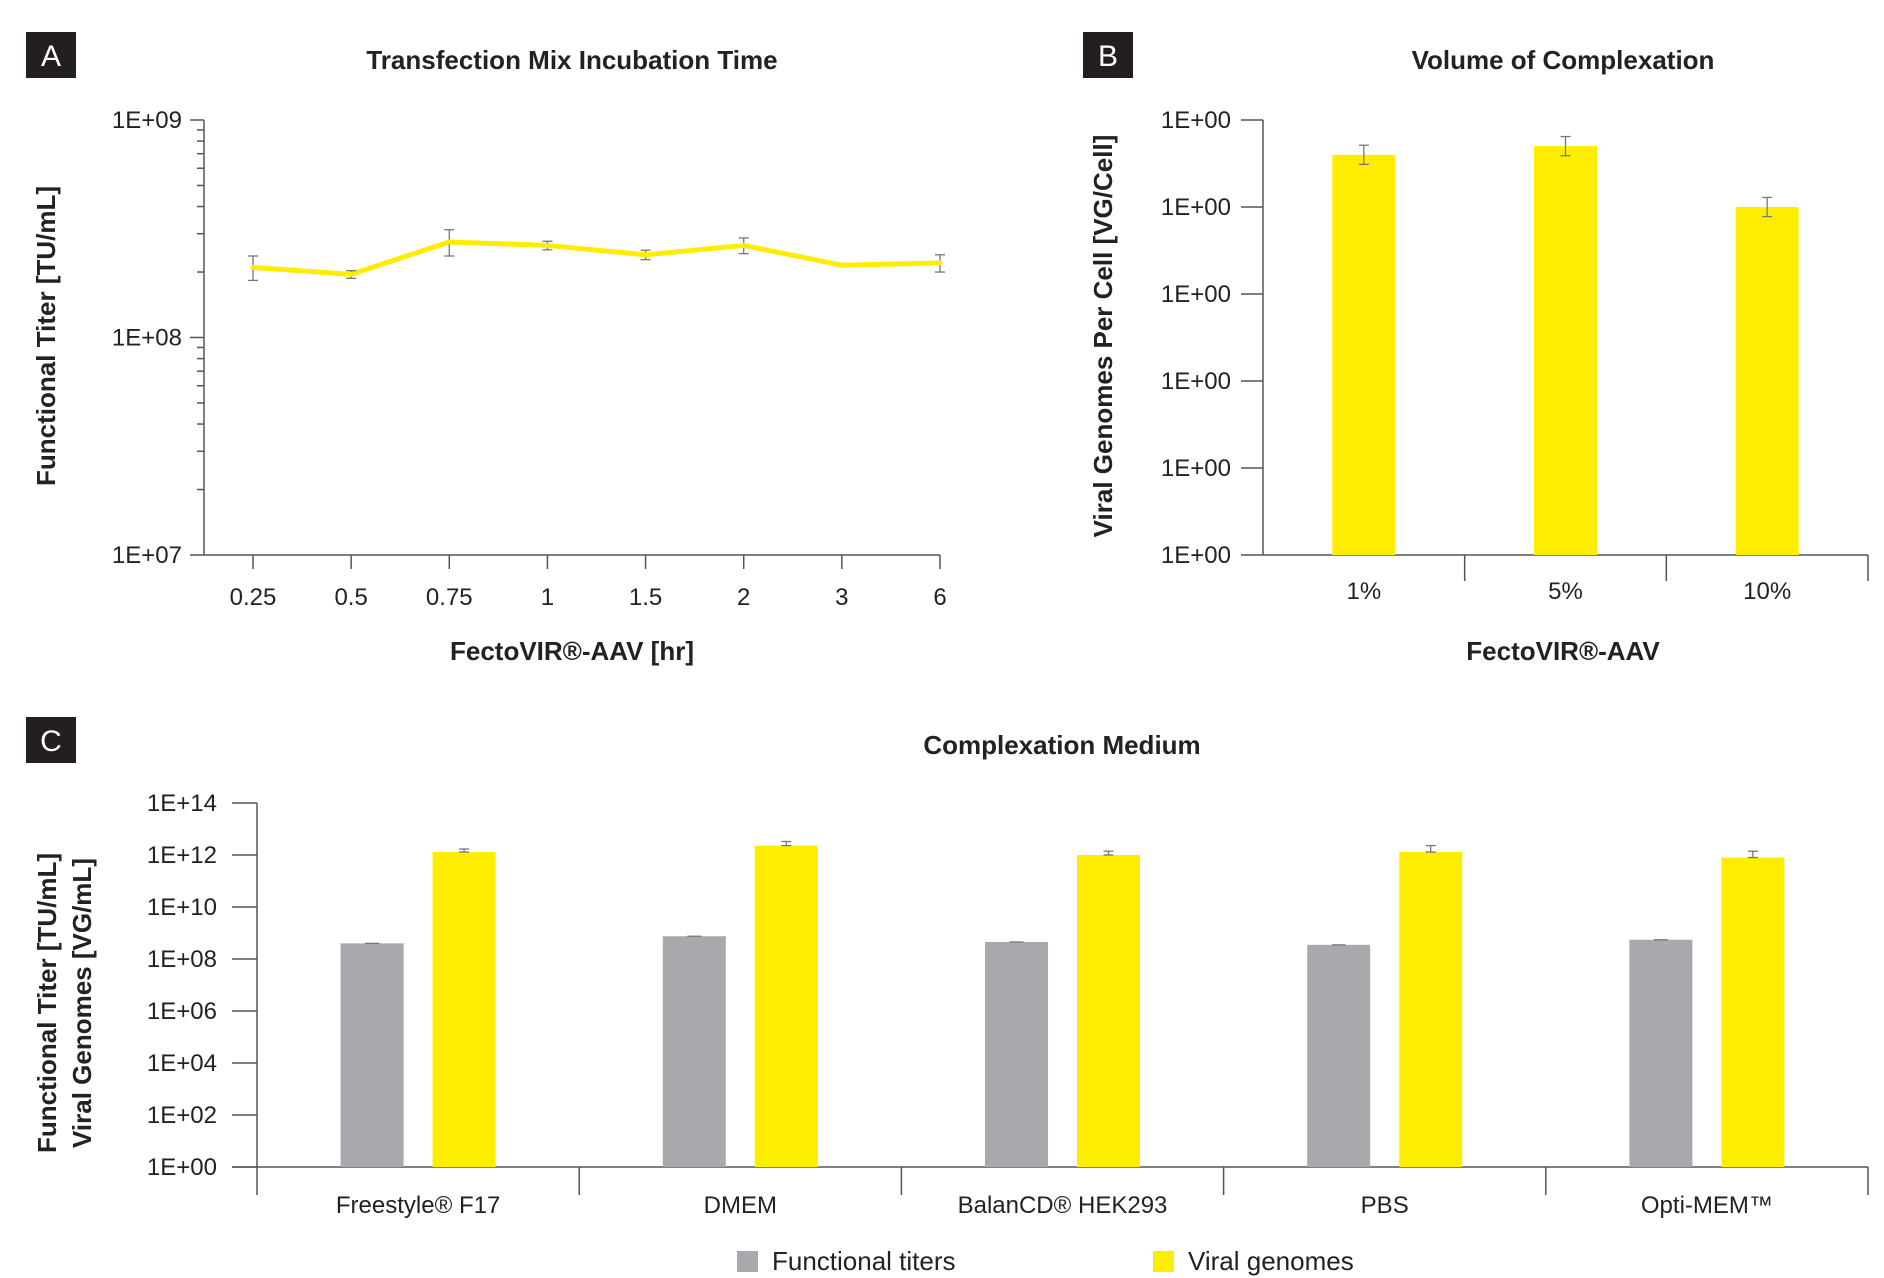 The image size is (1884, 1278). What do you see at coordinates (47, 1003) in the screenshot?
I see `panel-c-y-axis-label-line1: Functional Titer [TU/mL]` at bounding box center [47, 1003].